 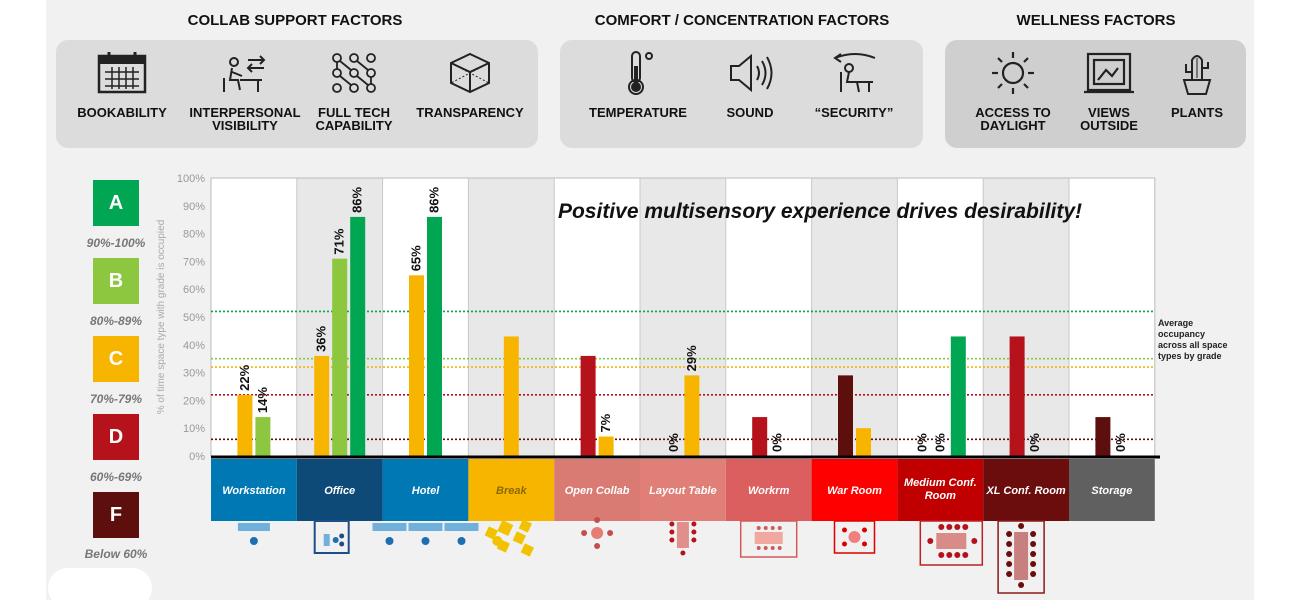 I want to click on y-tick-label: 50%, so click(x=194, y=318).